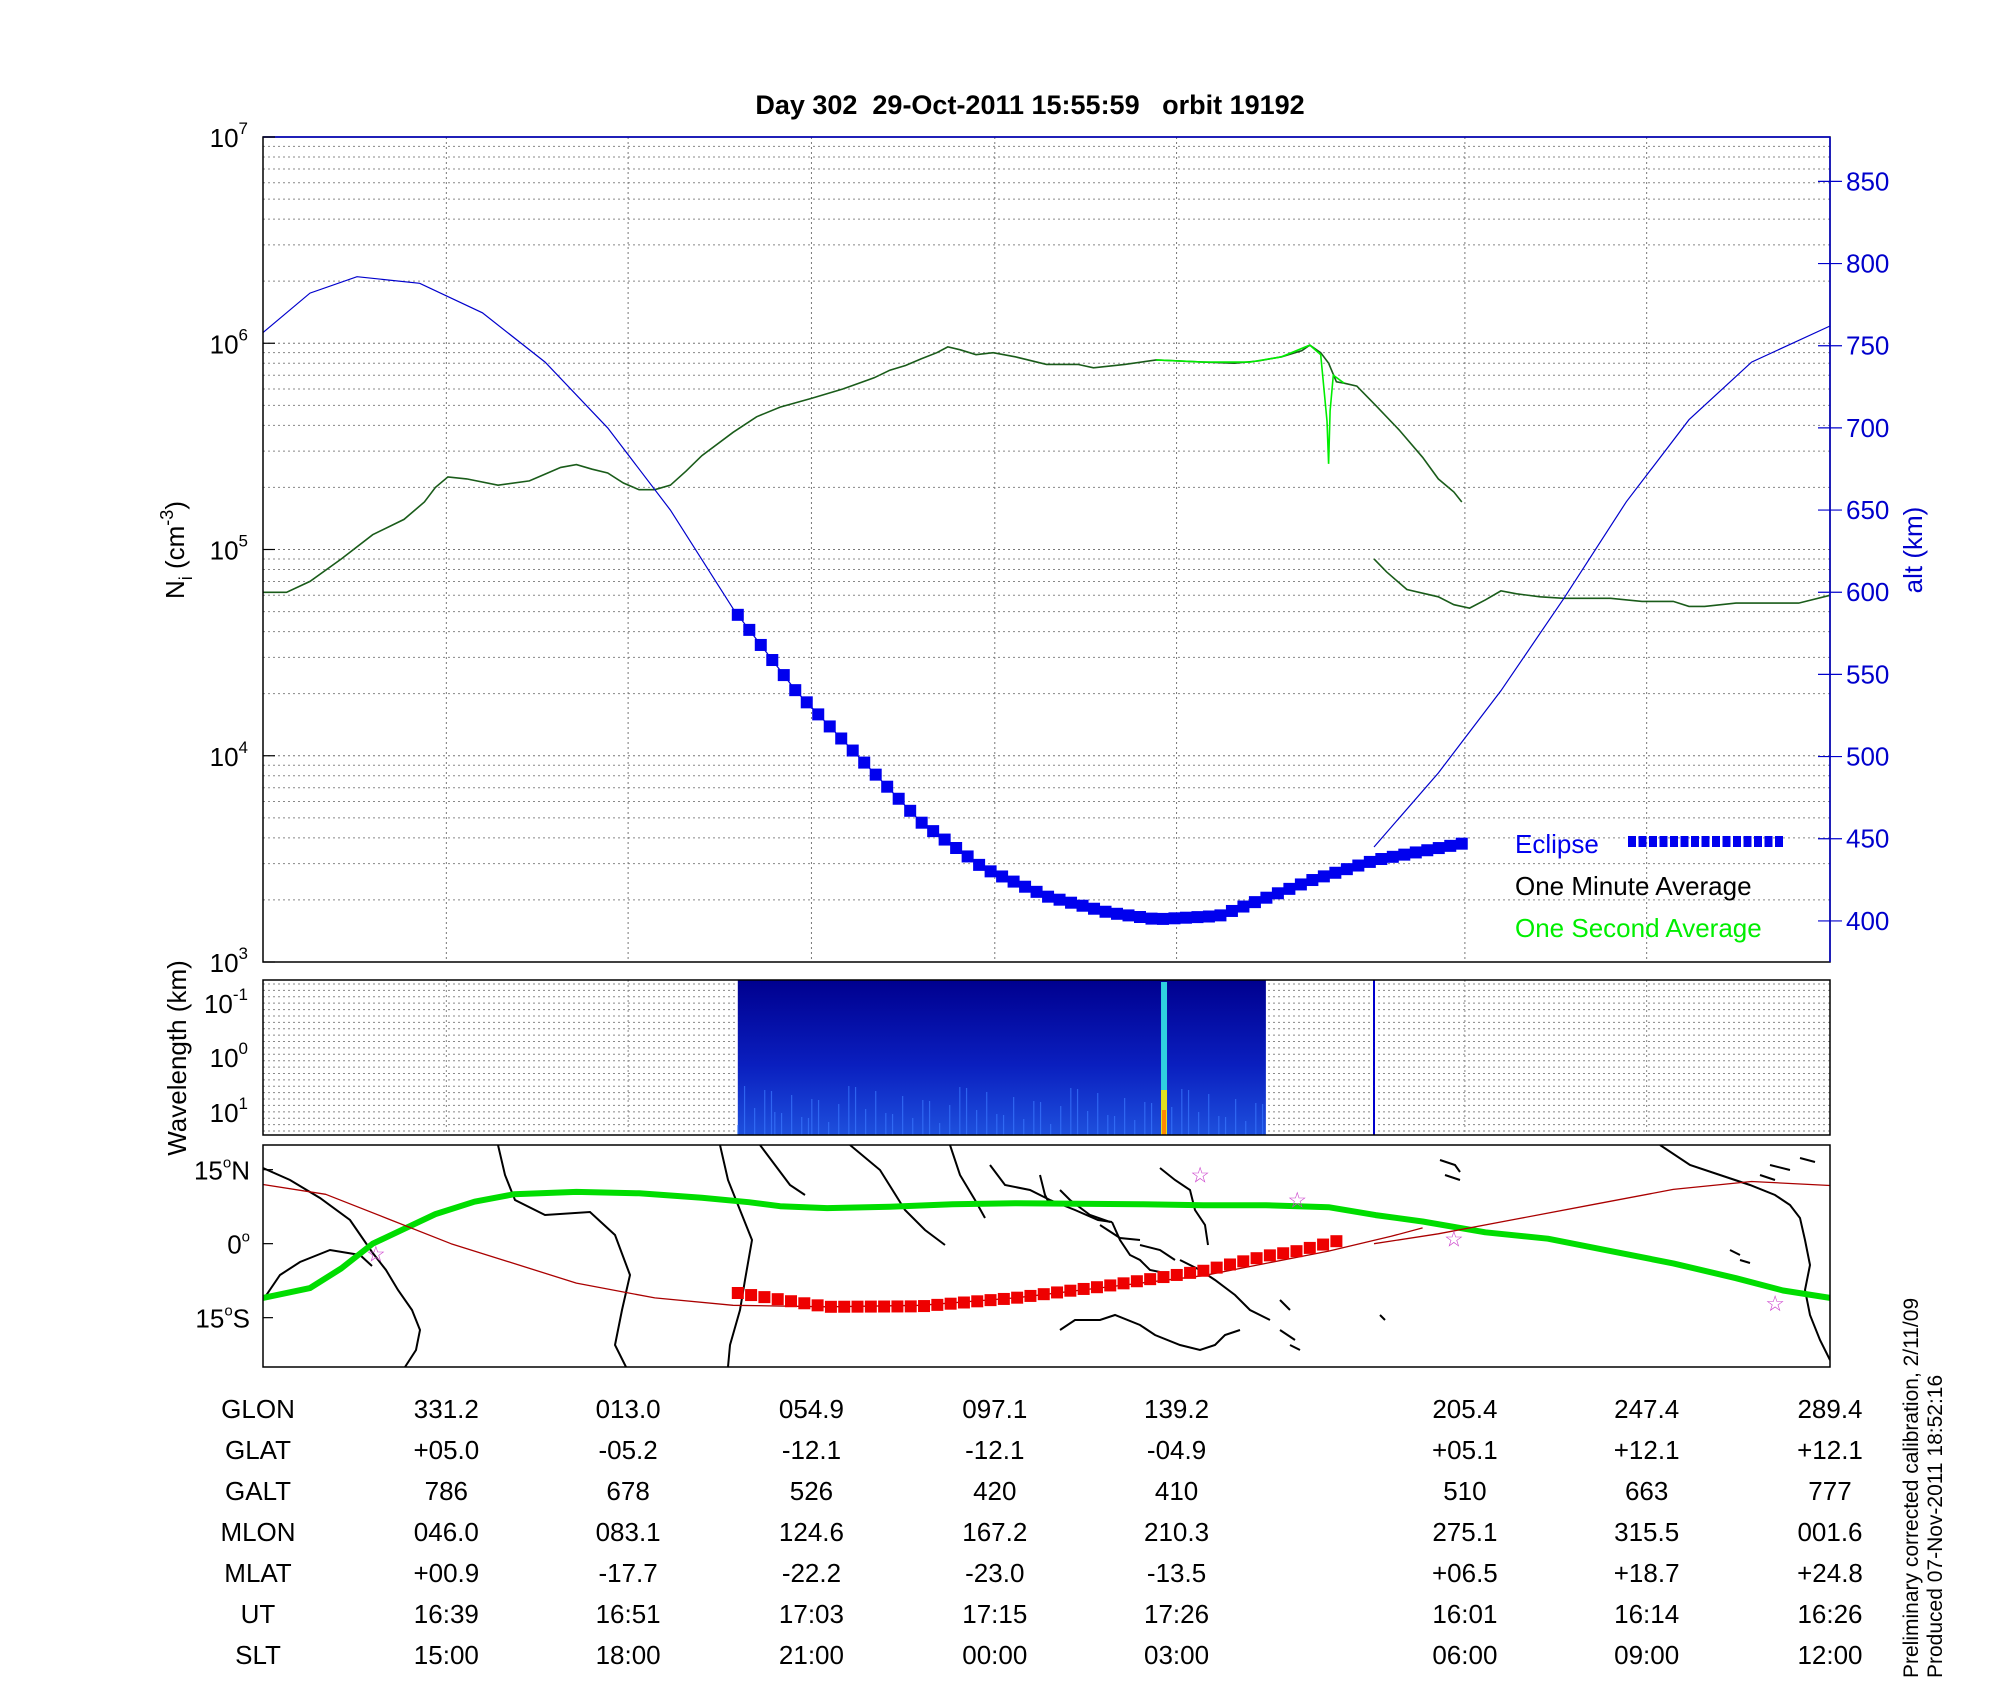  Describe the element at coordinates (446, 1655) in the screenshot. I see `table-cell: 15:00` at that location.